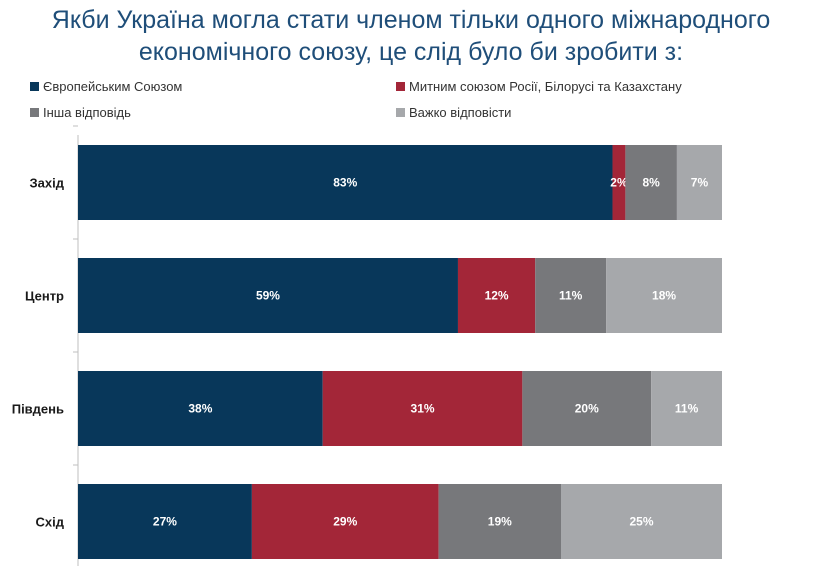 The image size is (822, 566). I want to click on data-label: 19%, so click(500, 522).